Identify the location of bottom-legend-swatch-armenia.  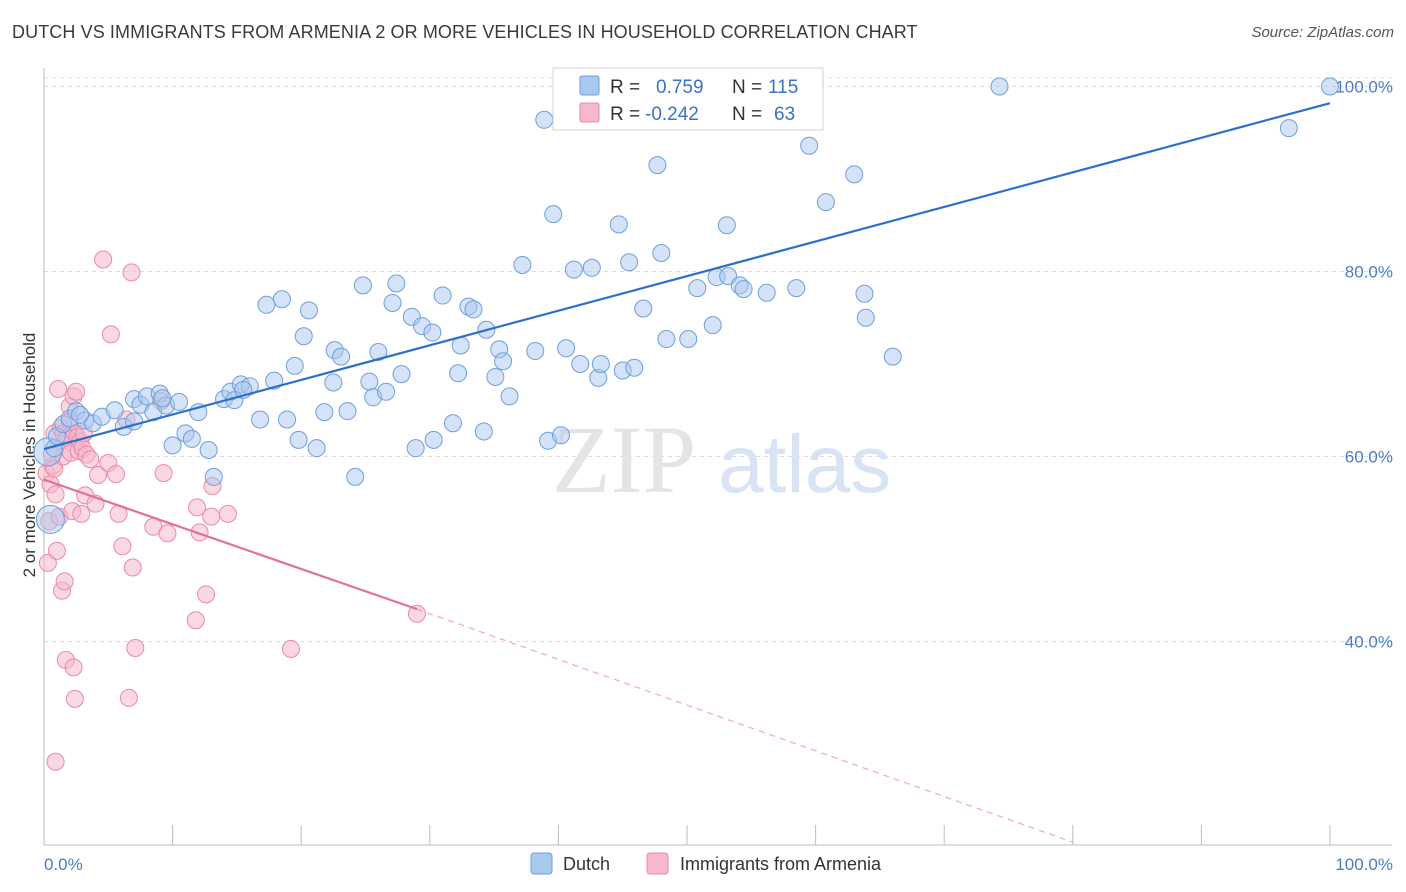
(657, 863).